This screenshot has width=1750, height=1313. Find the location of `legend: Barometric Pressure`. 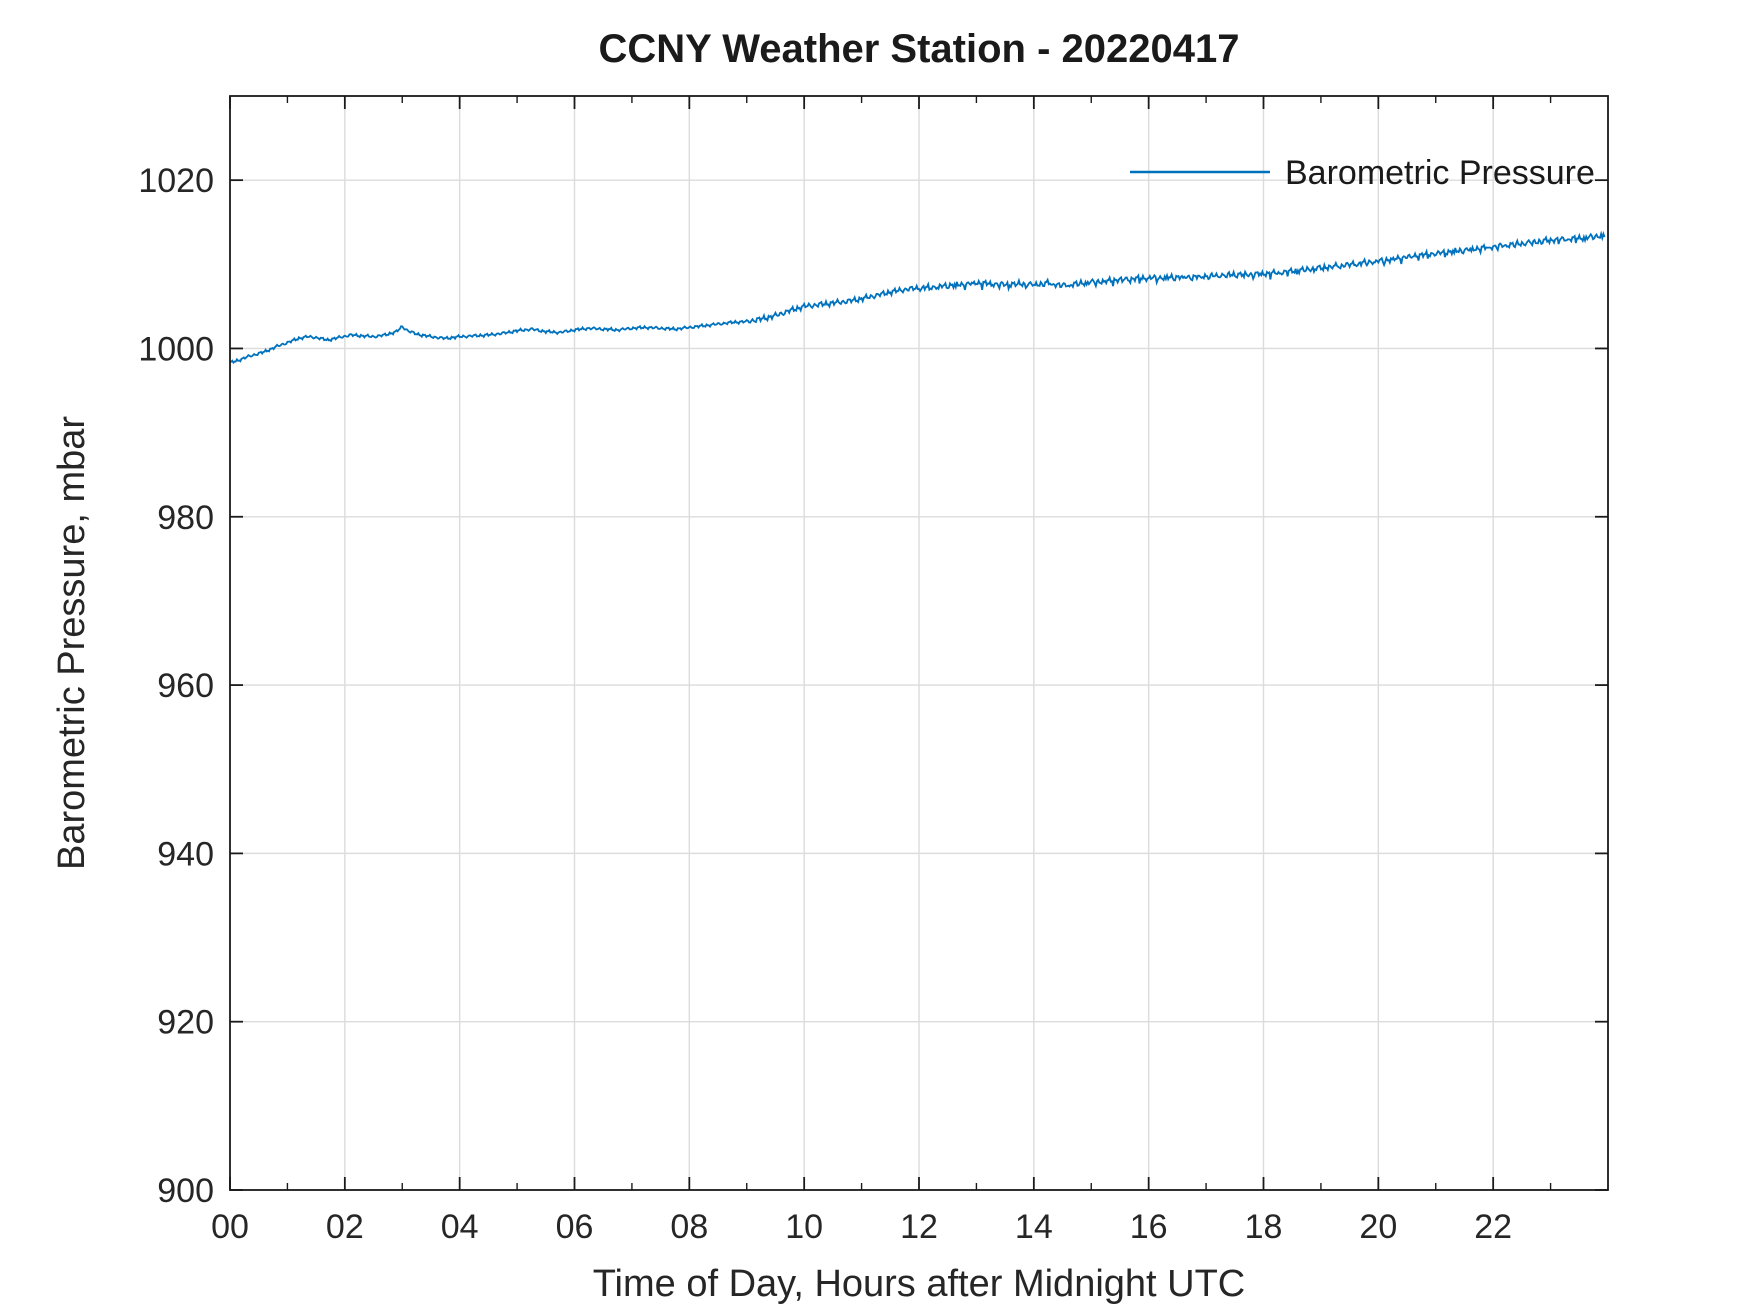

legend: Barometric Pressure is located at coordinates (1362, 173).